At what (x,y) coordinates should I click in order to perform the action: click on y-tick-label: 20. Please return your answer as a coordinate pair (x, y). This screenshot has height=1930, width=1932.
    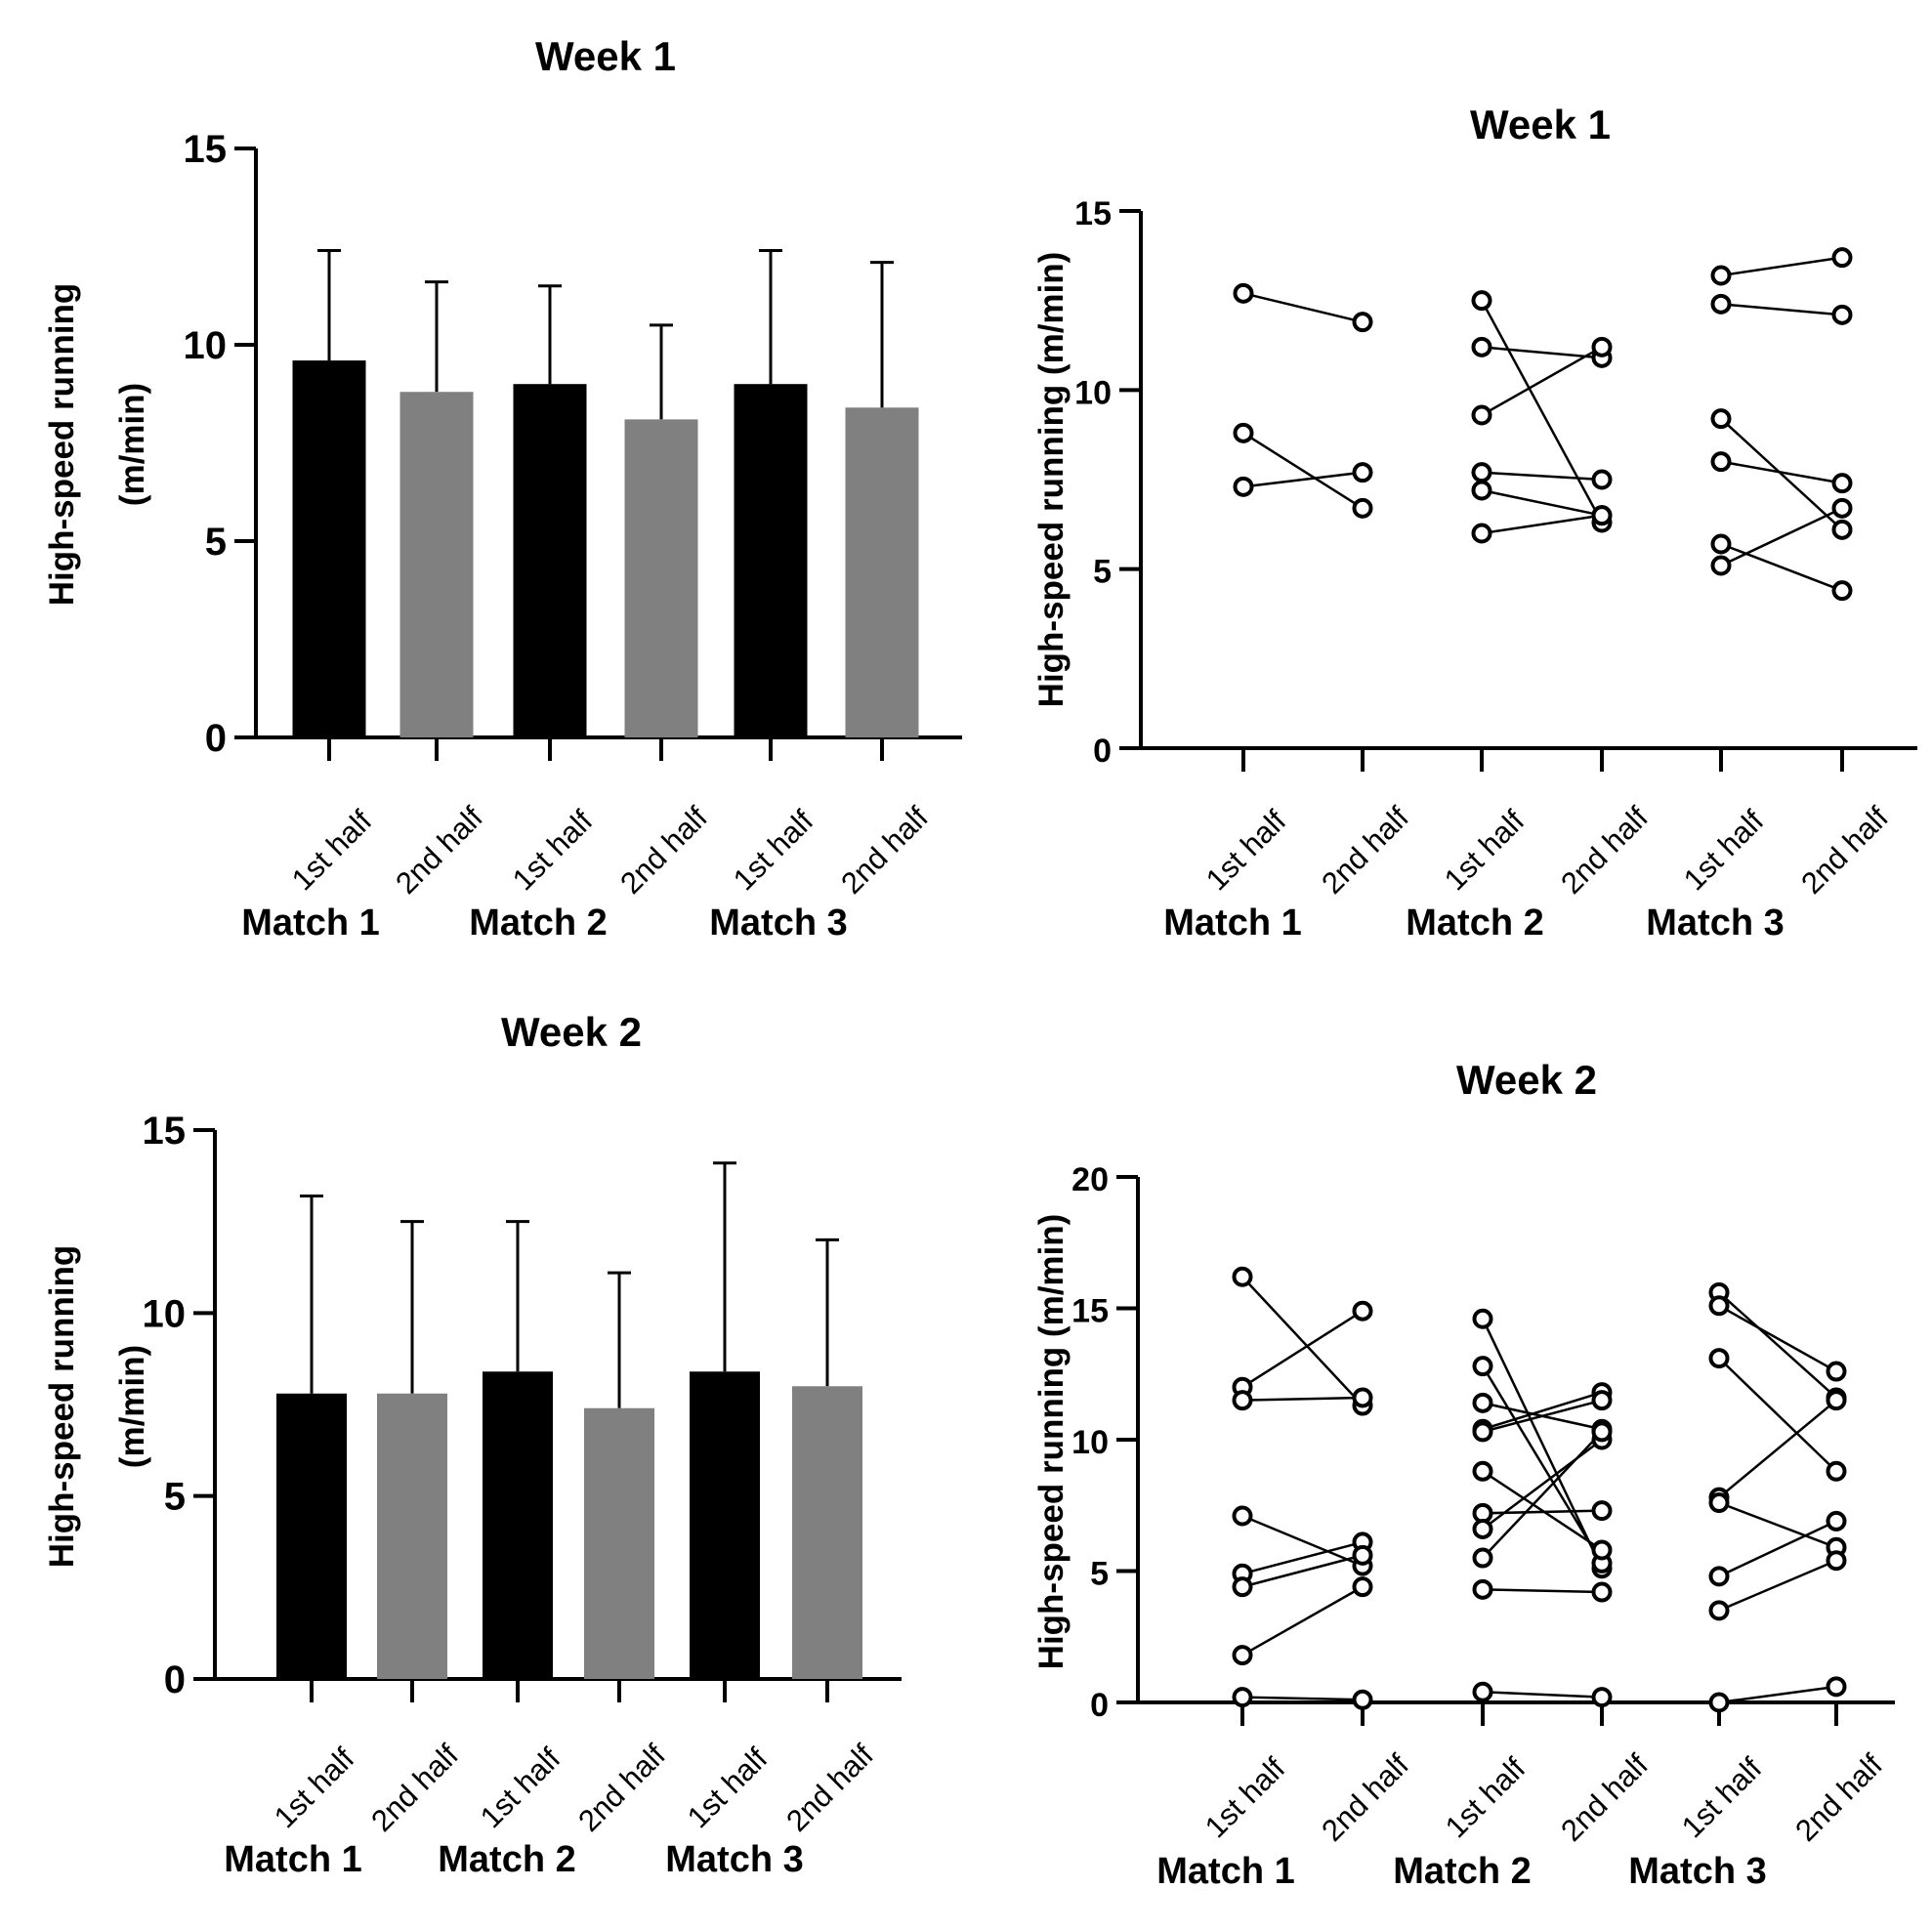
    Looking at the image, I should click on (1090, 1179).